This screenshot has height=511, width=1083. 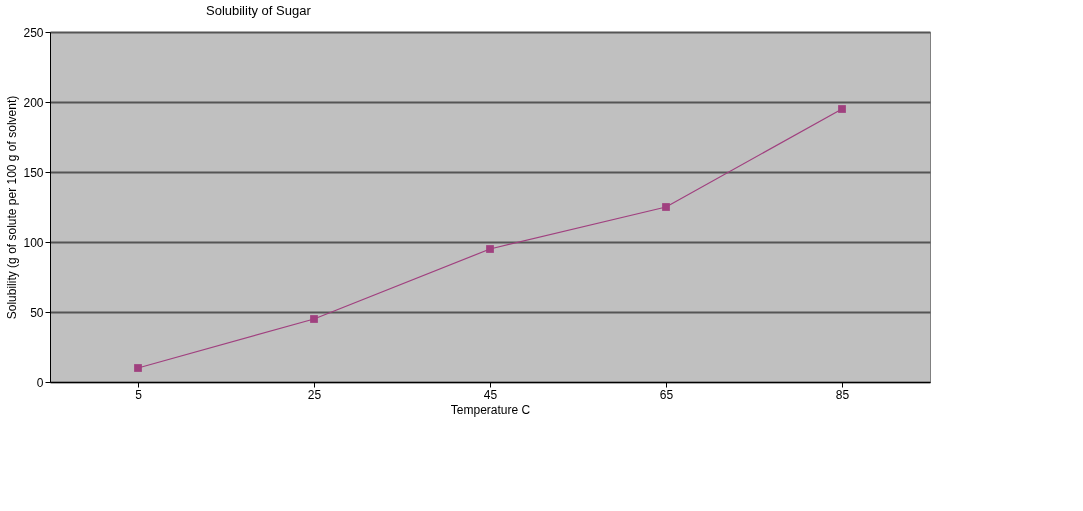 I want to click on y-tick-label: 100, so click(x=33, y=242).